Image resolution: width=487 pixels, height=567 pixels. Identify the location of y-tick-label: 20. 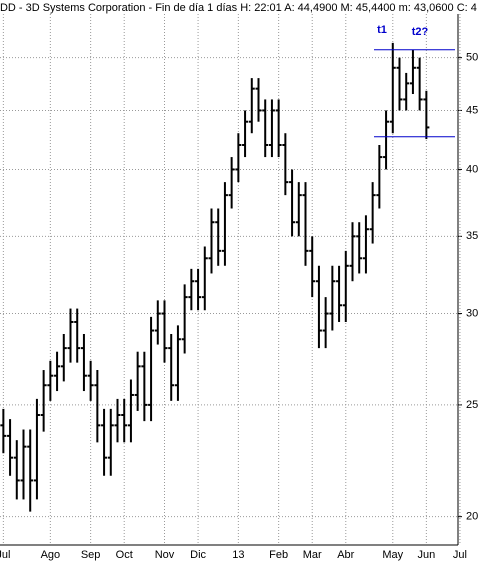
(472, 517).